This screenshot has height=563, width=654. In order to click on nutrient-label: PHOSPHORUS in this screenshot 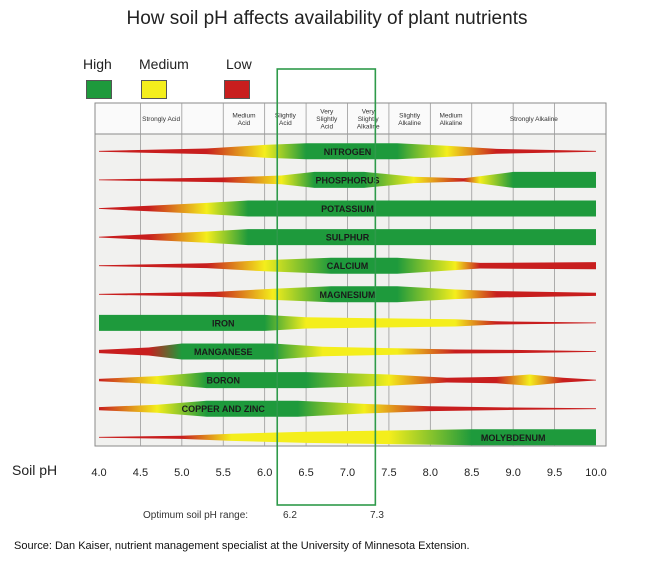, I will do `click(347, 180)`.